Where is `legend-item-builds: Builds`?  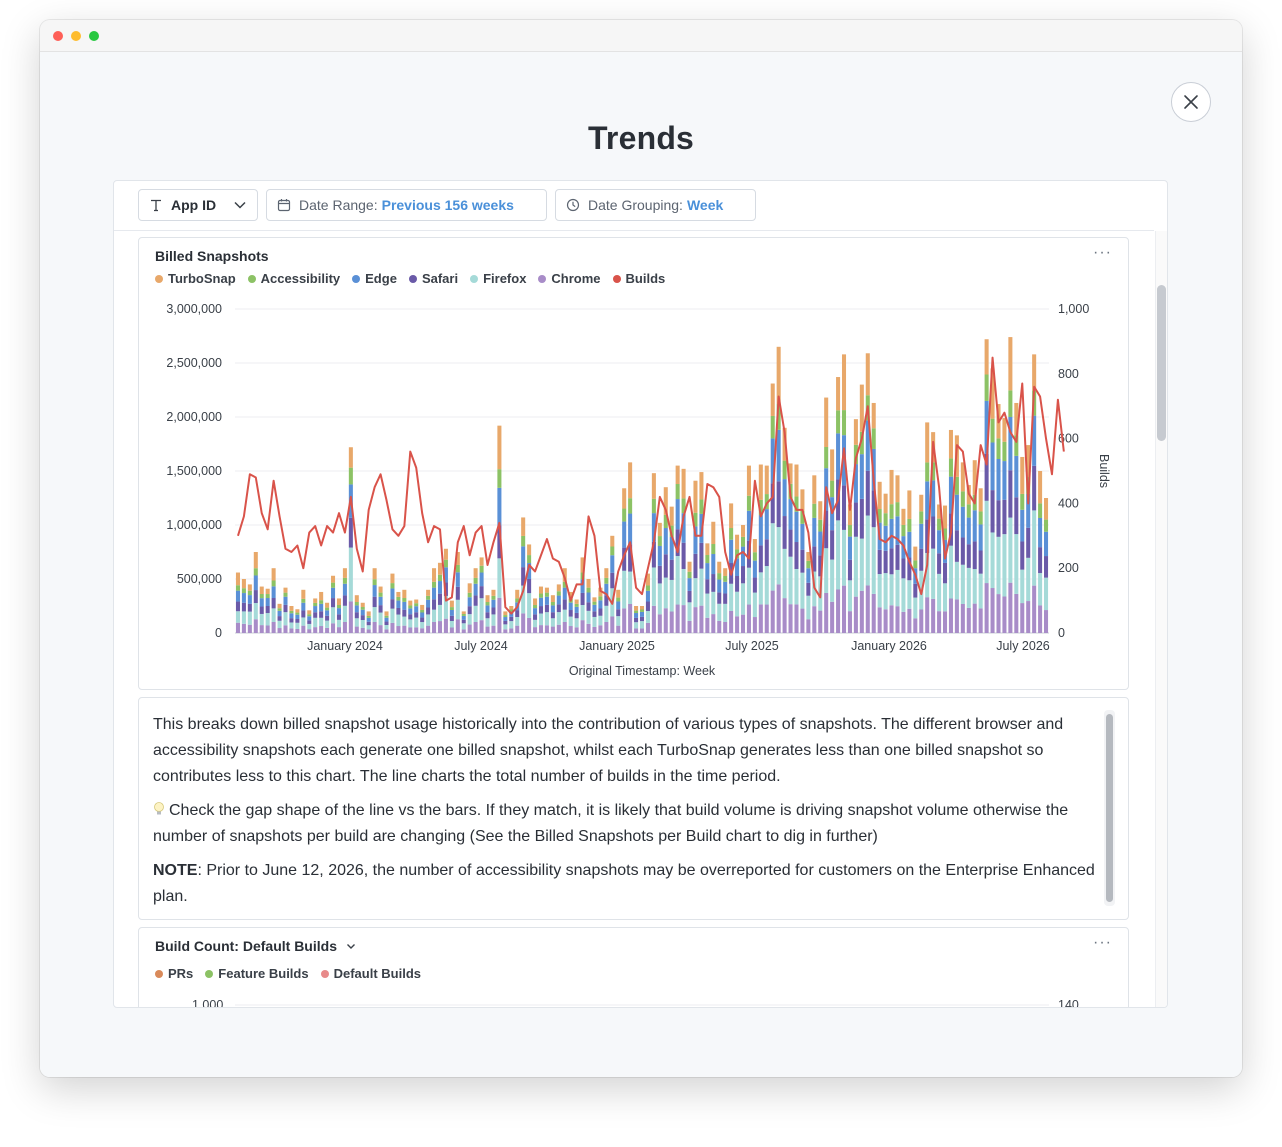
legend-item-builds: Builds is located at coordinates (638, 278).